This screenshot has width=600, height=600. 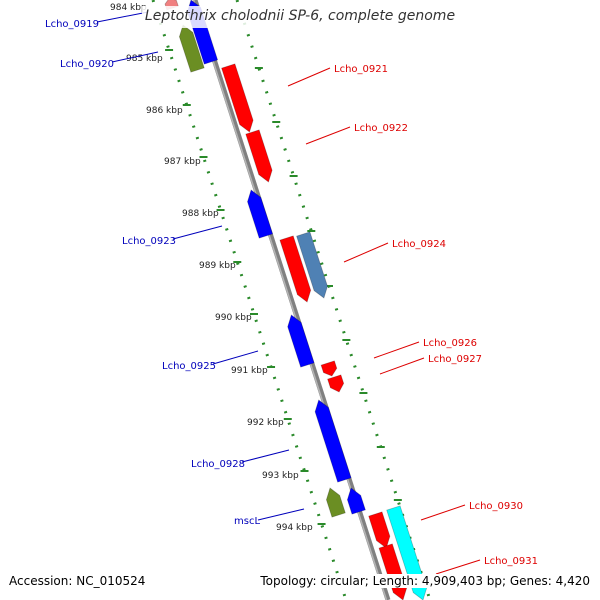 I want to click on gene-lcho-0921-block, so click(x=237, y=98).